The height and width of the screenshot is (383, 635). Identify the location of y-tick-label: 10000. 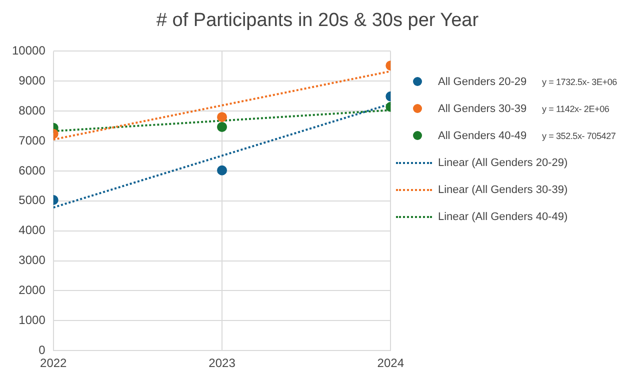
(29, 51).